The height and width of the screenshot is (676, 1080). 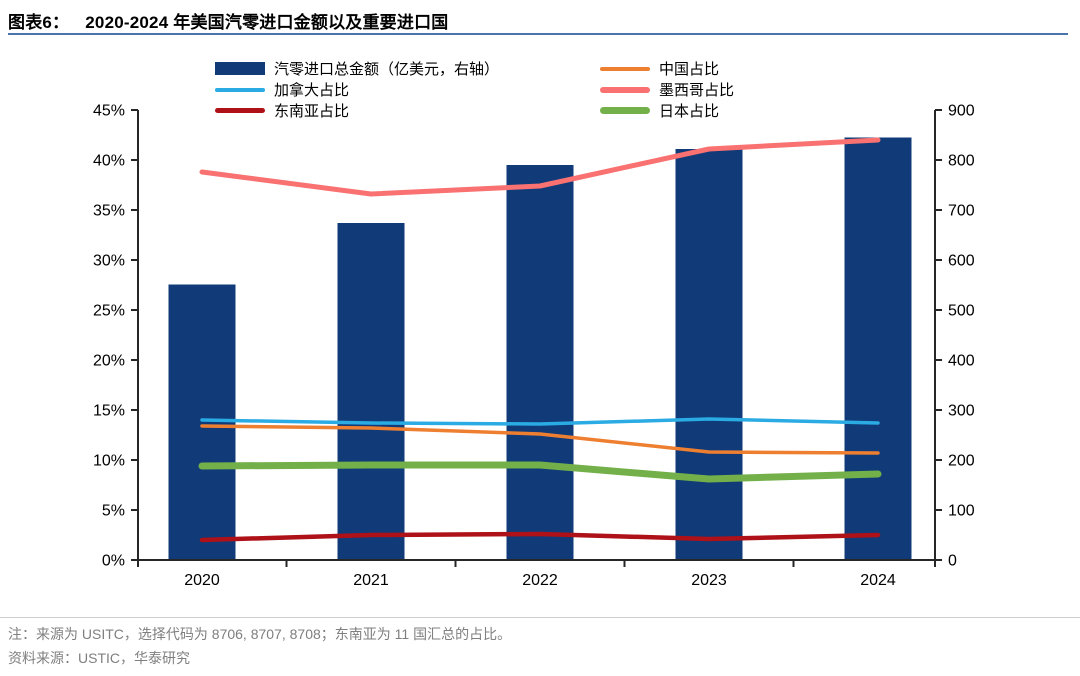 What do you see at coordinates (109, 111) in the screenshot?
I see `left-tick-label: 45%` at bounding box center [109, 111].